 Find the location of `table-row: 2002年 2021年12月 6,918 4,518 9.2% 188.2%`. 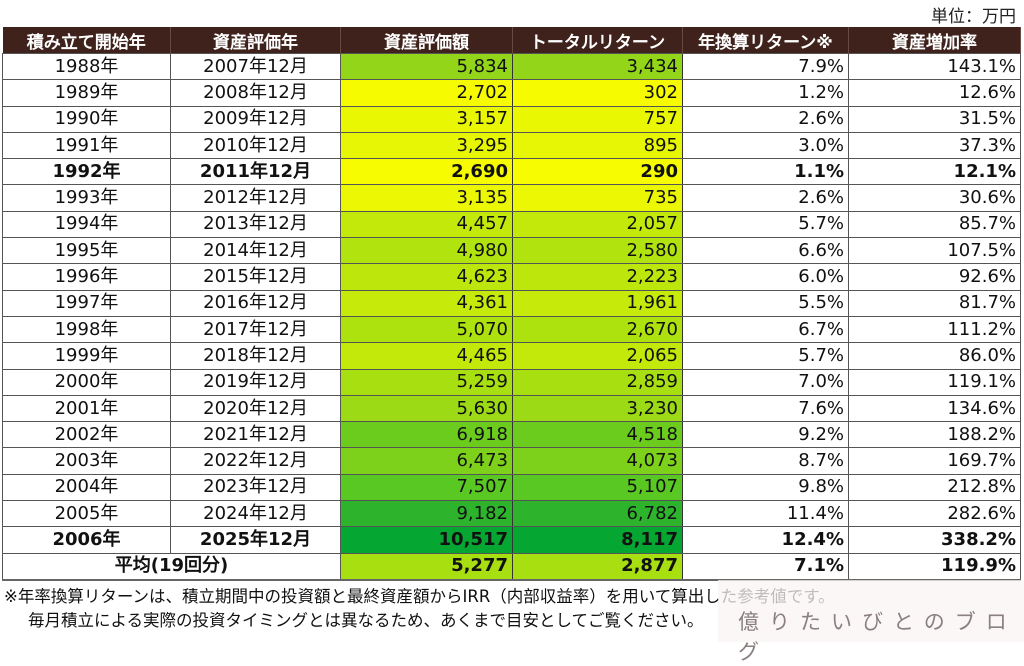

table-row: 2002年 2021年12月 6,918 4,518 9.2% 188.2% is located at coordinates (511, 435).